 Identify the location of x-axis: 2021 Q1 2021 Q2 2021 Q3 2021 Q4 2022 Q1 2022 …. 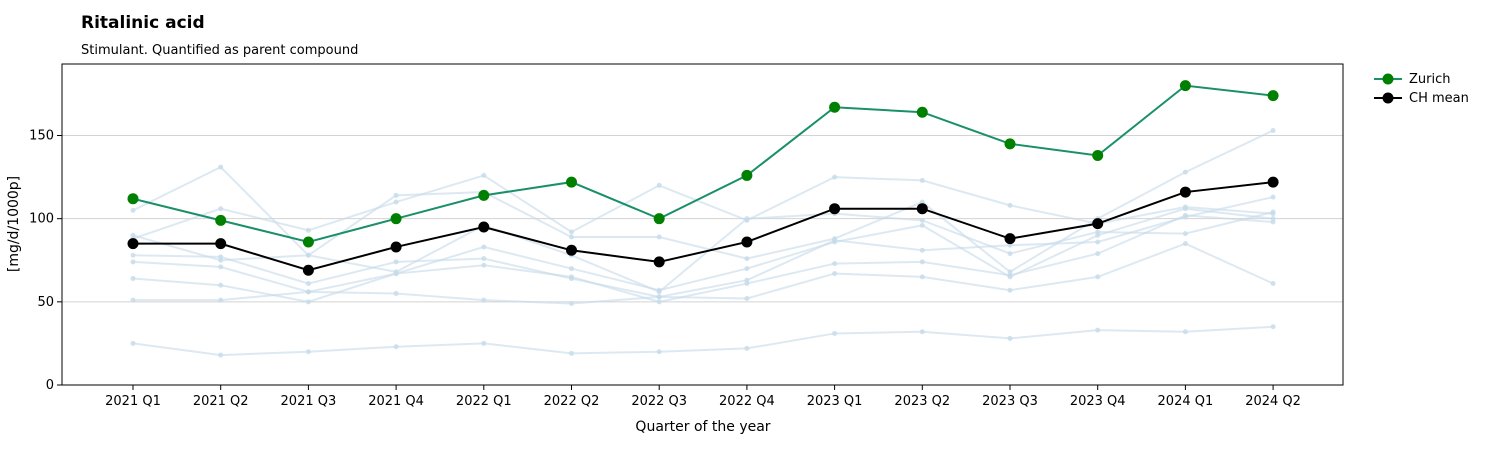
(703, 397).